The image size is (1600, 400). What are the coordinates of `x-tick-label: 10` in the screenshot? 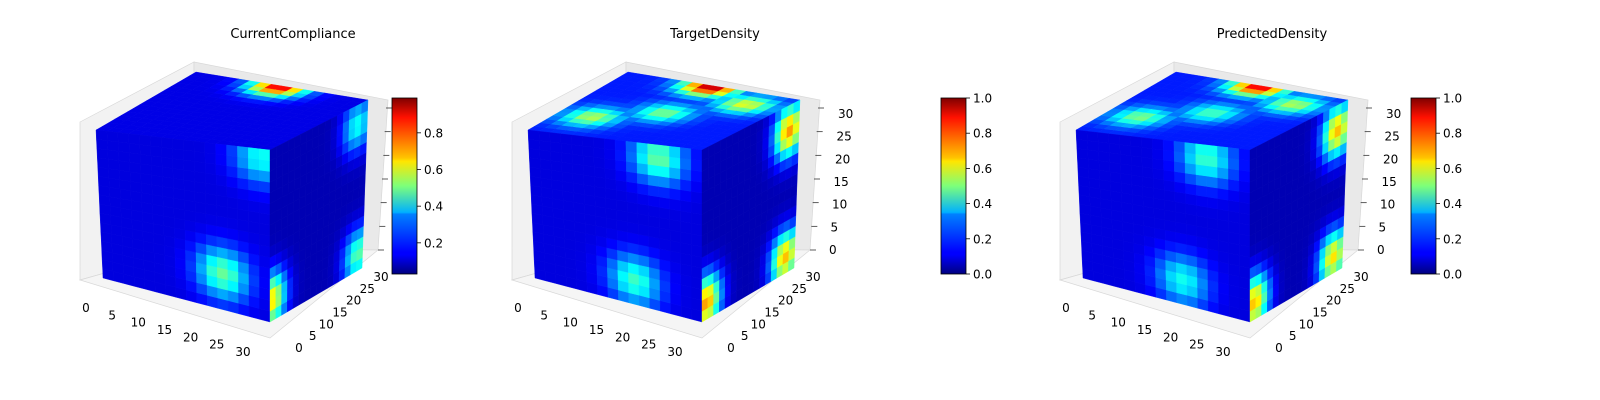 It's located at (570, 323).